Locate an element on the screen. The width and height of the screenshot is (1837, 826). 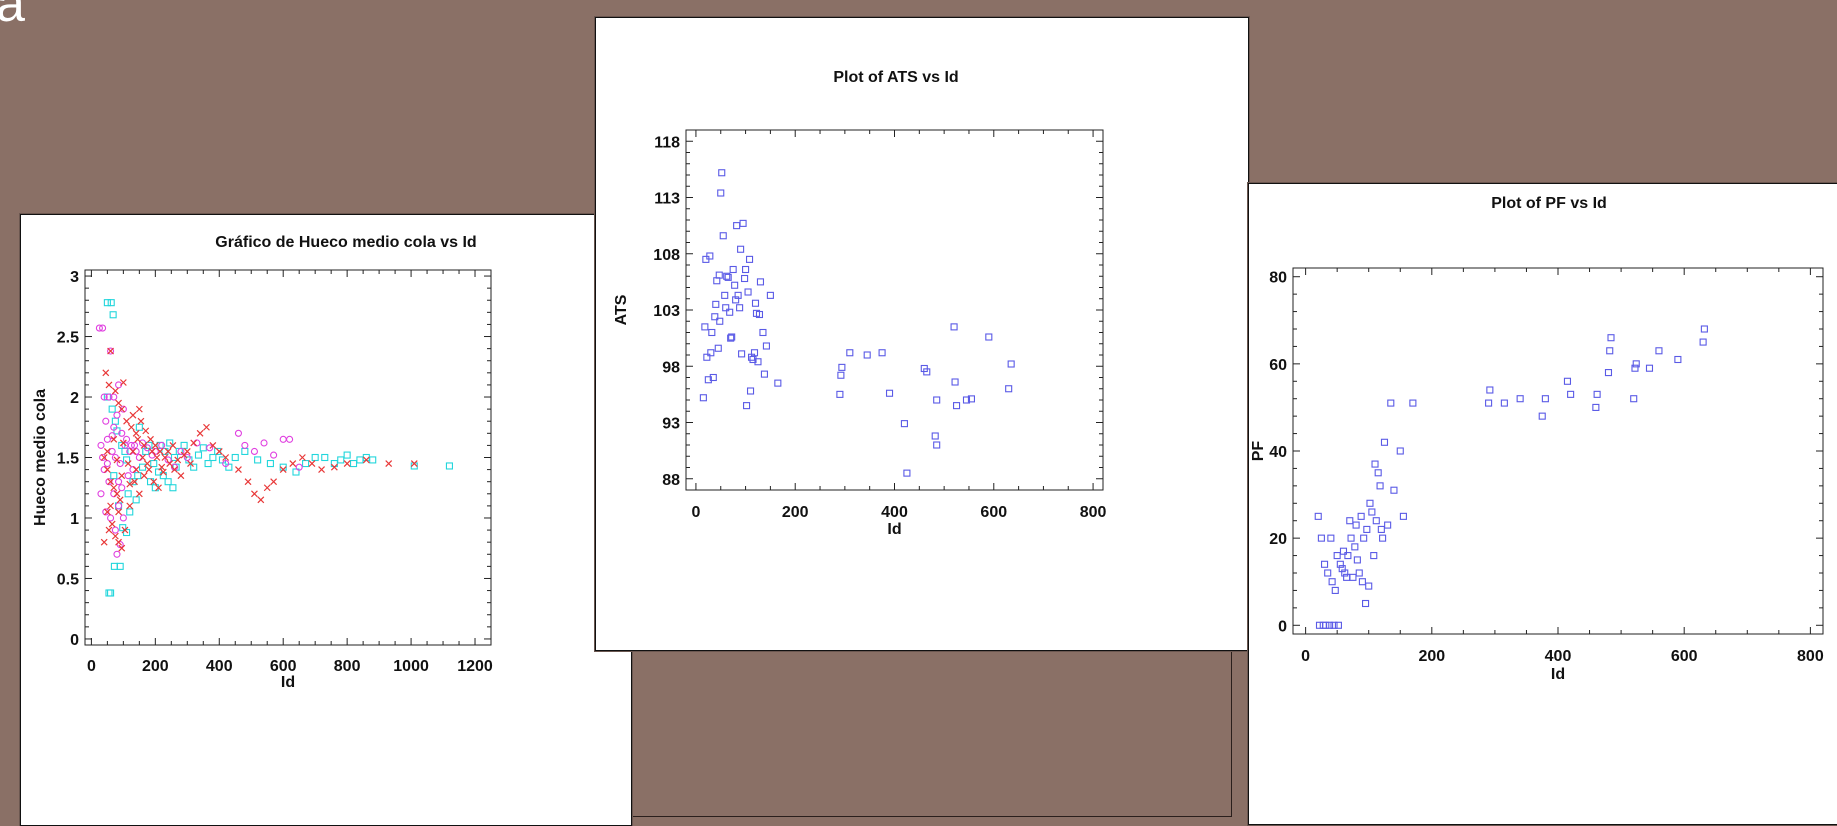
x-tick-label: 1000 is located at coordinates (411, 666).